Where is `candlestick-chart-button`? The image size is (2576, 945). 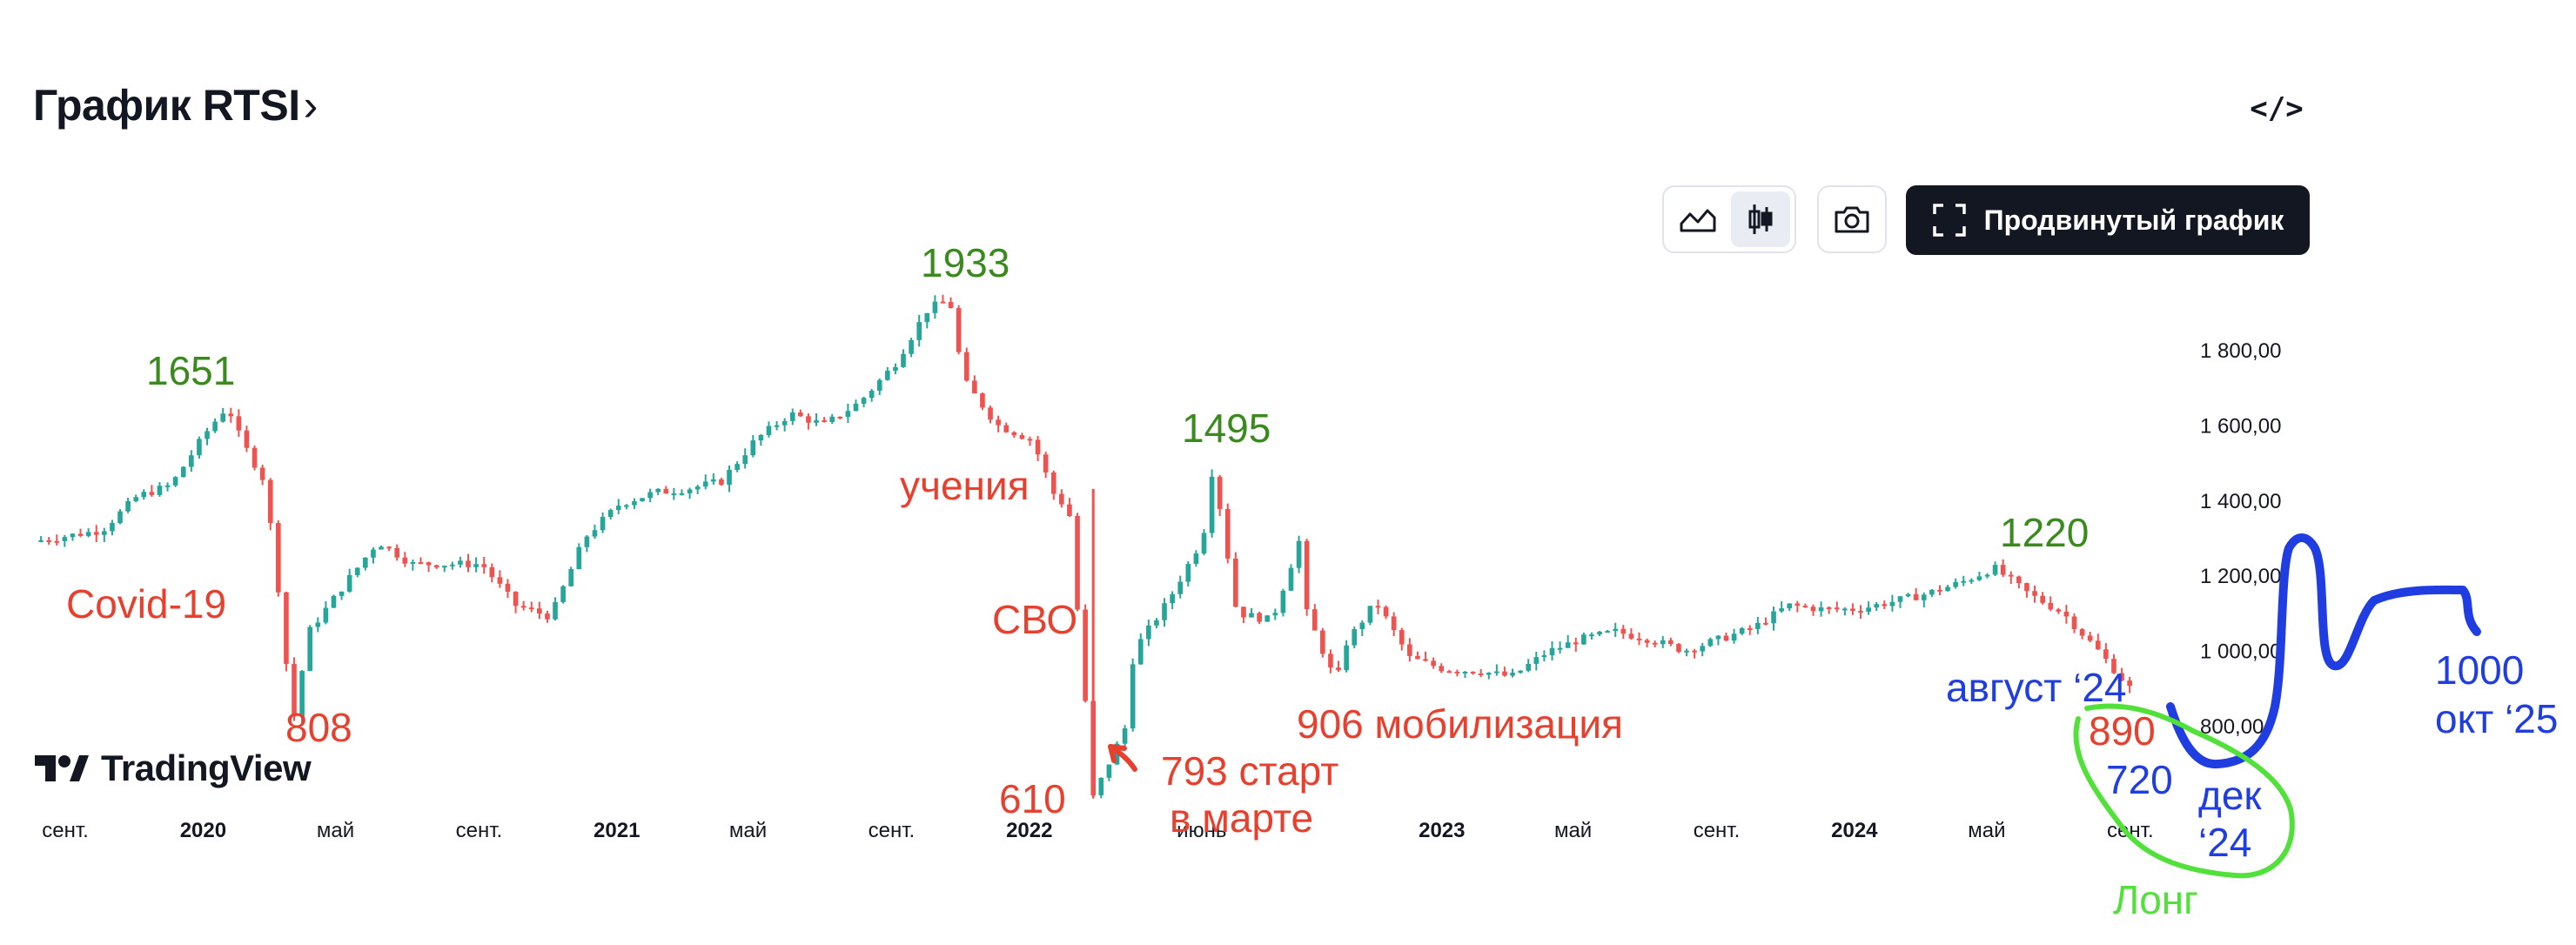 candlestick-chart-button is located at coordinates (1760, 219).